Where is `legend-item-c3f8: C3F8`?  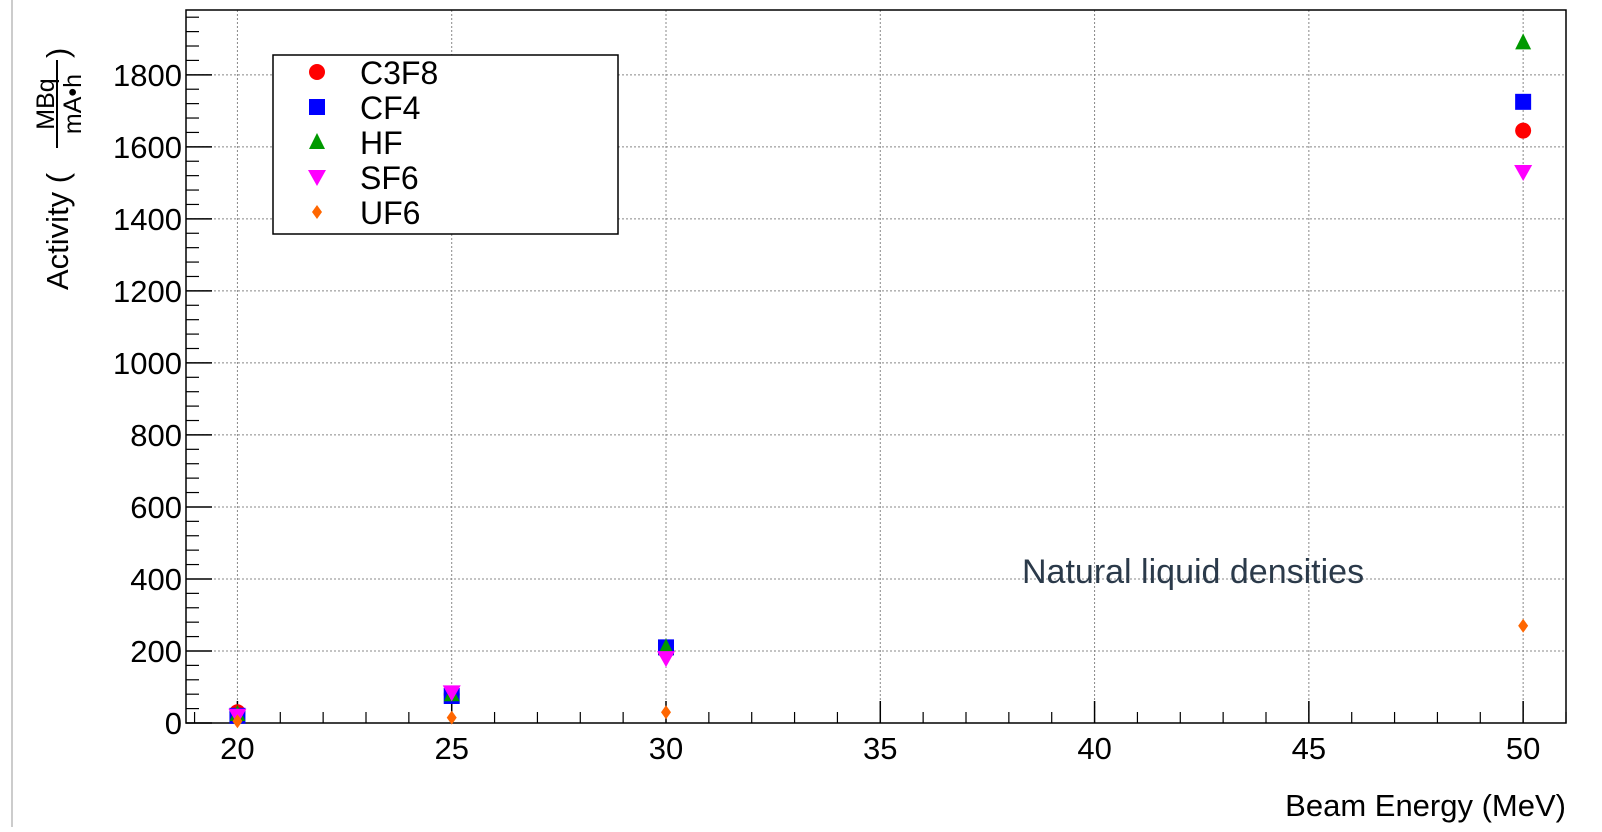 legend-item-c3f8: C3F8 is located at coordinates (373, 73).